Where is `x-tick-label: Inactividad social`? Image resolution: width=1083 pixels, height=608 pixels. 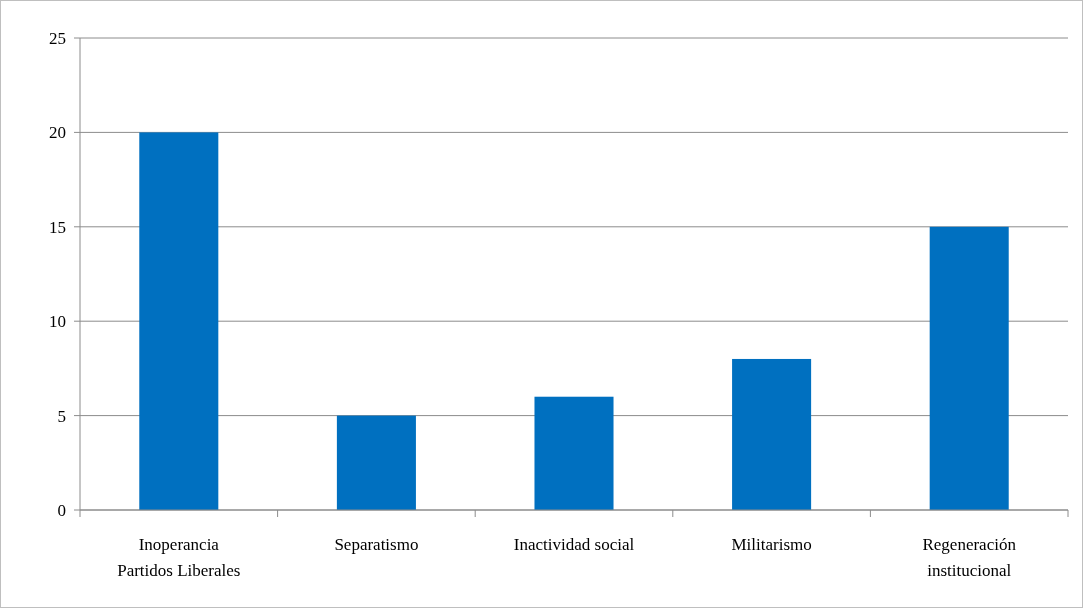
x-tick-label: Inactividad social is located at coordinates (574, 544).